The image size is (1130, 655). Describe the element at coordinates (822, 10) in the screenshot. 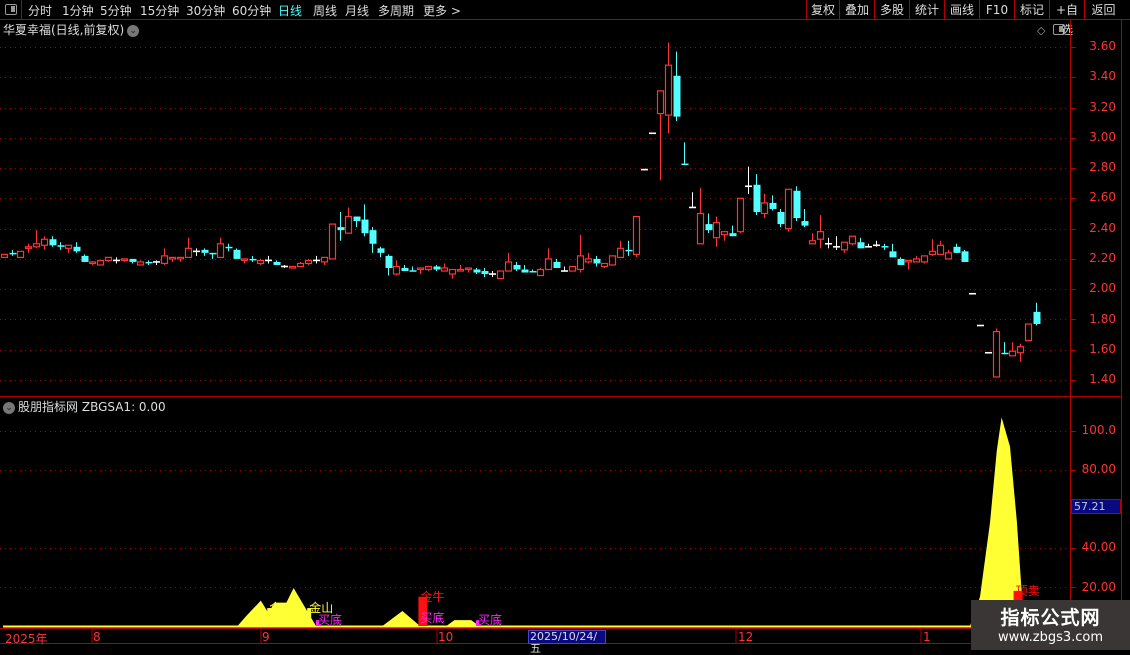

I see `toolbar-button: 复权` at that location.